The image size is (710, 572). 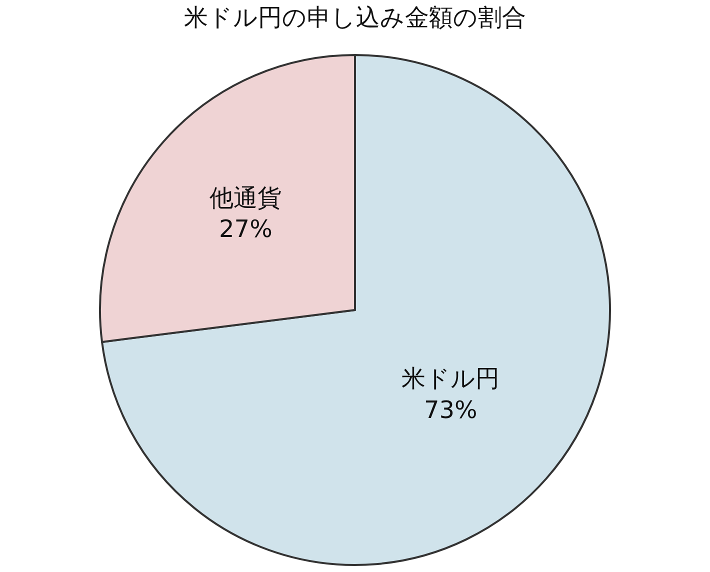 What do you see at coordinates (355, 17) in the screenshot?
I see `chart-title: 米ドル円の申し込み金額の割合` at bounding box center [355, 17].